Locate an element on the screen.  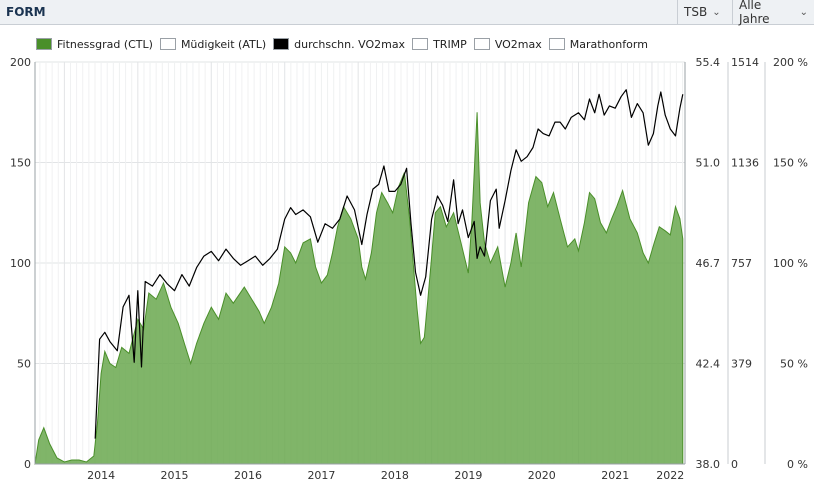
tsb-dropdown-label: TSB is located at coordinates (696, 12).